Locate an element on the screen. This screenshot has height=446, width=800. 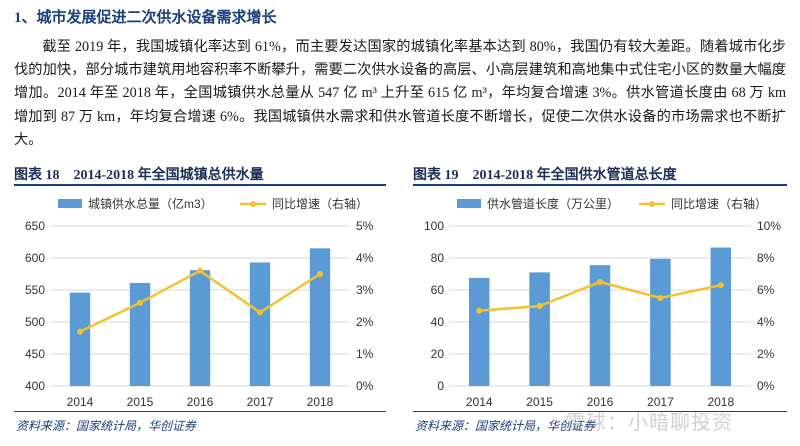
figure-19-title: 图表 19 2014-2018 年全国供水管道总长度 is located at coordinates (545, 174).